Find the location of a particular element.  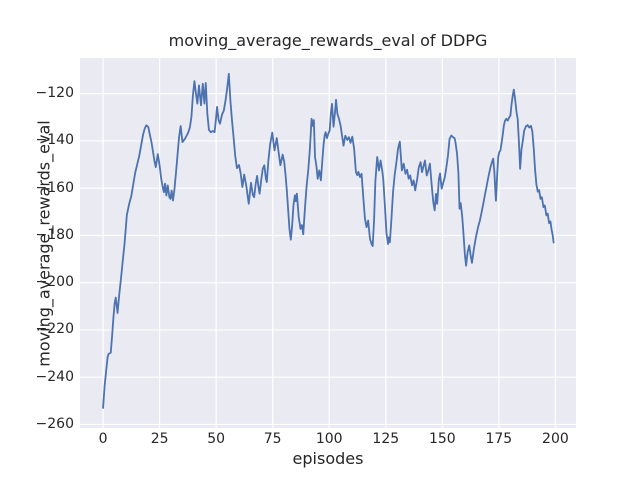

x-tick-label: 125 is located at coordinates (386, 439).